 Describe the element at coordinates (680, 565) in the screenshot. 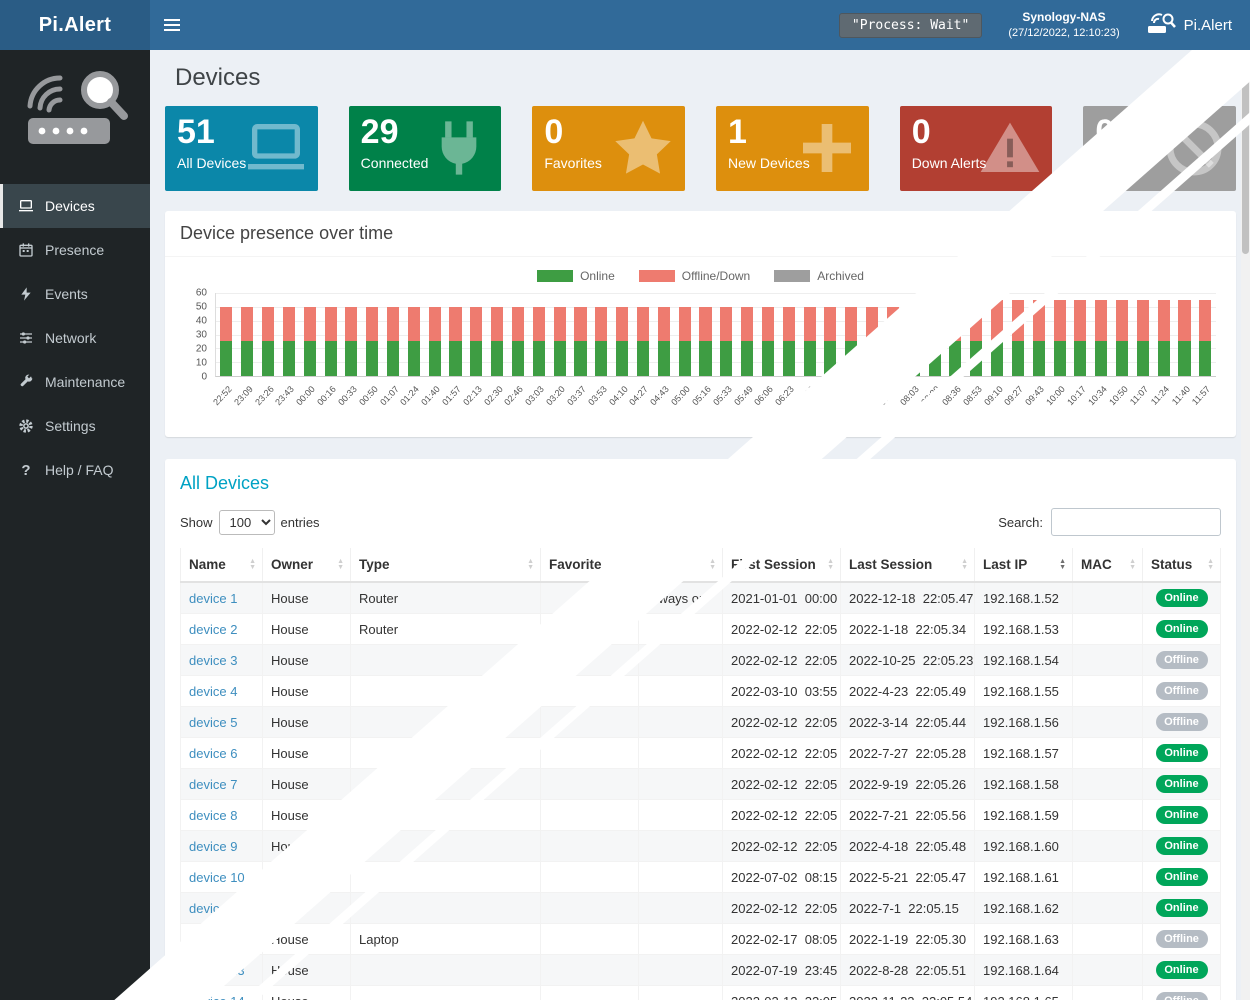

I see `column-header-group: Group ▲ ▼` at that location.